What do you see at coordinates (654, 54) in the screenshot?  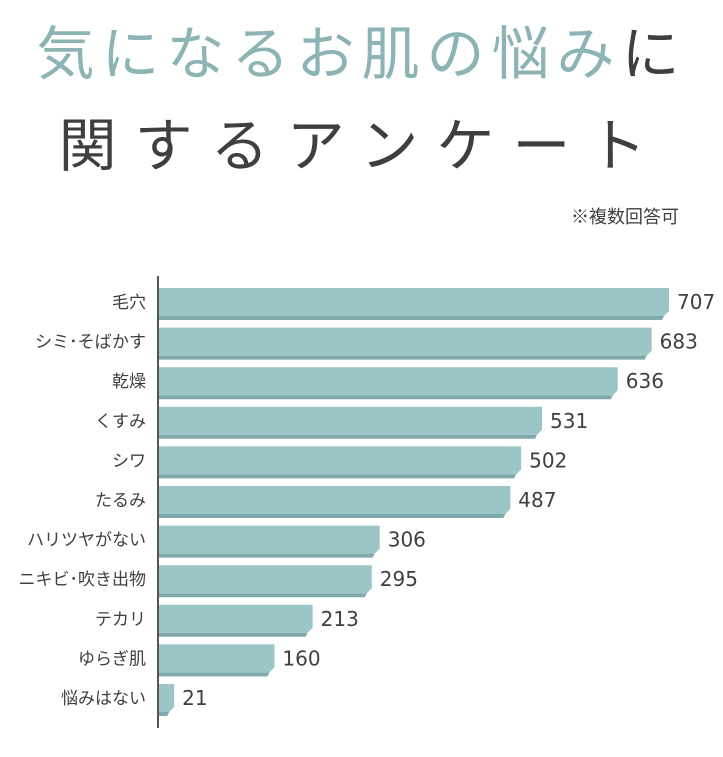 I see `title-tail-text: に` at bounding box center [654, 54].